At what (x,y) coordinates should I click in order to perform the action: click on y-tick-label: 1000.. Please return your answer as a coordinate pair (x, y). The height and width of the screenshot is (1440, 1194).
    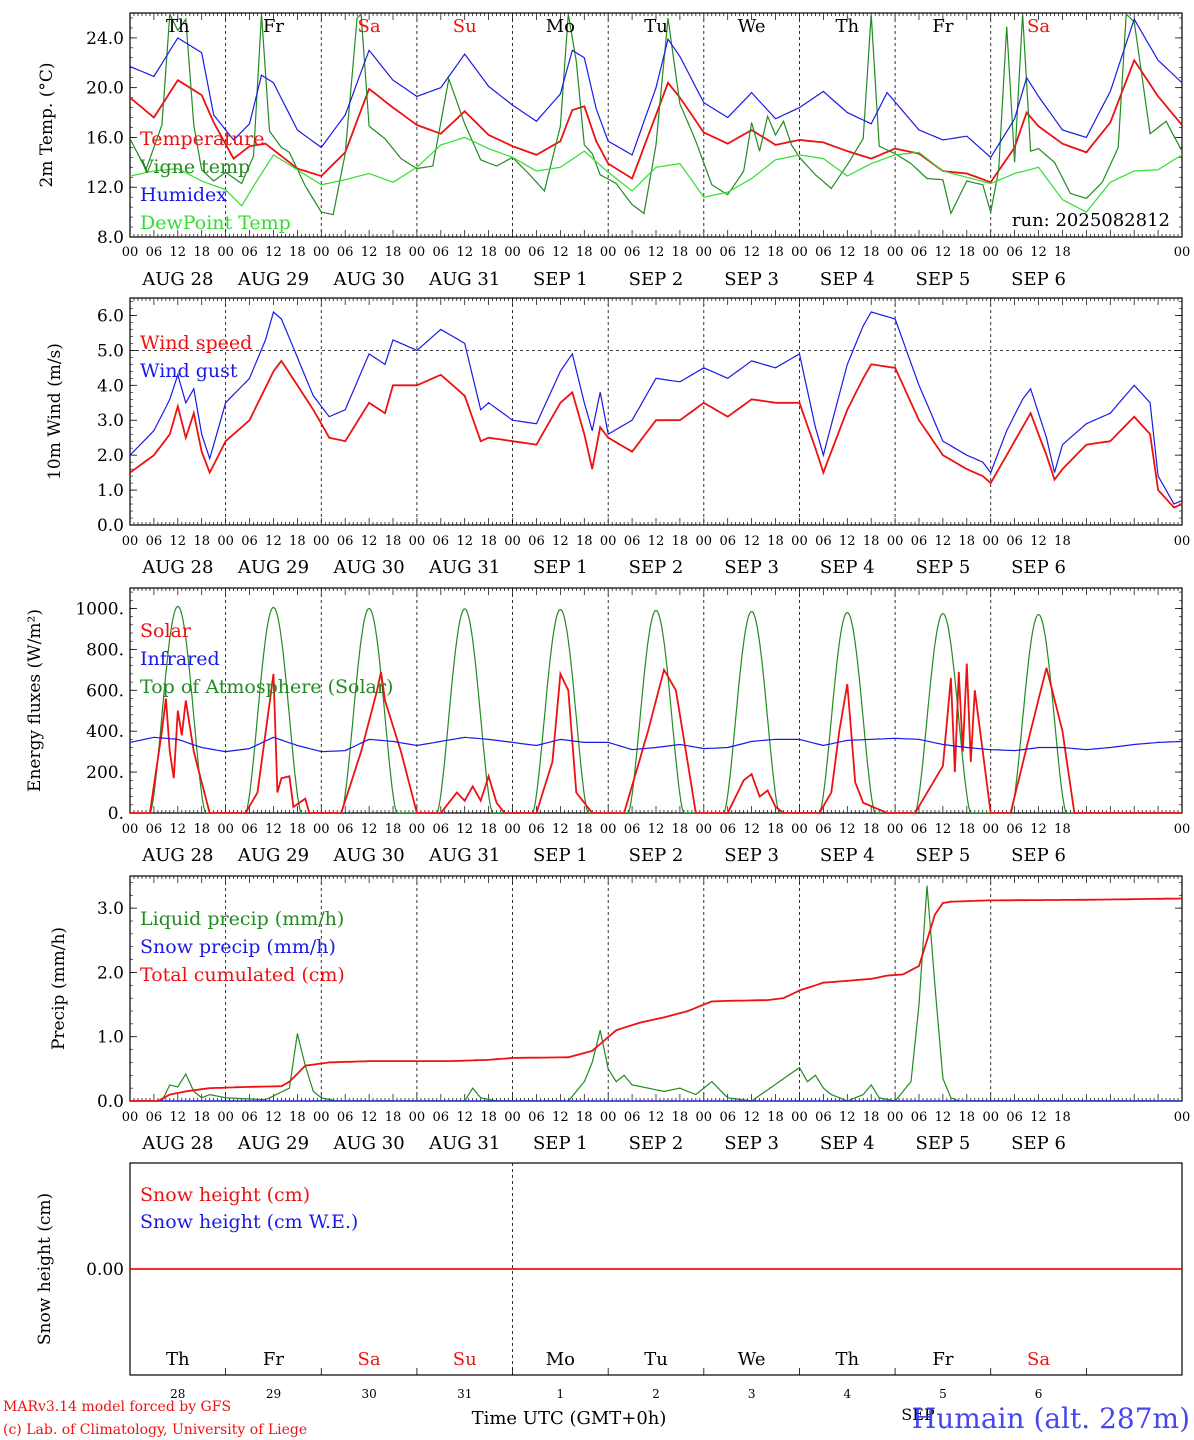
    Looking at the image, I should click on (99, 609).